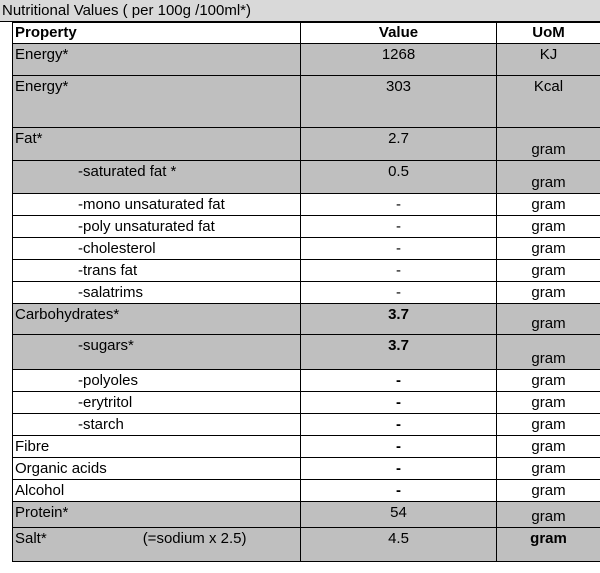 This screenshot has height=573, width=600. What do you see at coordinates (156, 319) in the screenshot?
I see `property-cell: Carbohydrates*` at bounding box center [156, 319].